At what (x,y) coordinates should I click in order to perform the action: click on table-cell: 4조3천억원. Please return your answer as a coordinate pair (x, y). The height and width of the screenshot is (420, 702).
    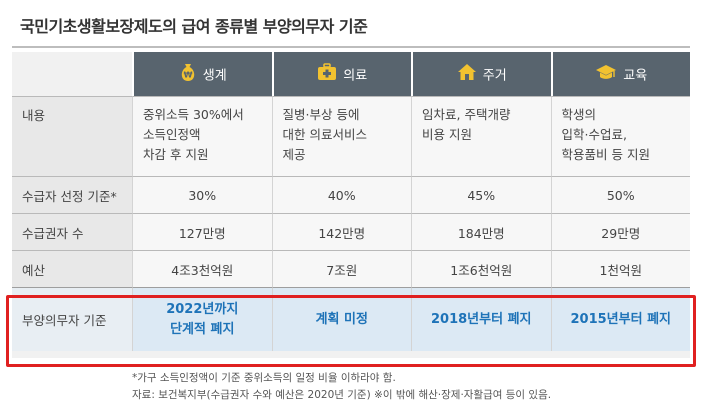
    Looking at the image, I should click on (202, 268).